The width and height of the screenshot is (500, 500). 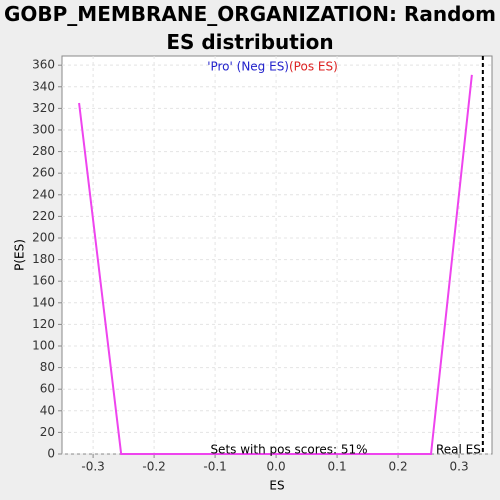 I want to click on y-tick-label: 140, so click(x=43, y=302).